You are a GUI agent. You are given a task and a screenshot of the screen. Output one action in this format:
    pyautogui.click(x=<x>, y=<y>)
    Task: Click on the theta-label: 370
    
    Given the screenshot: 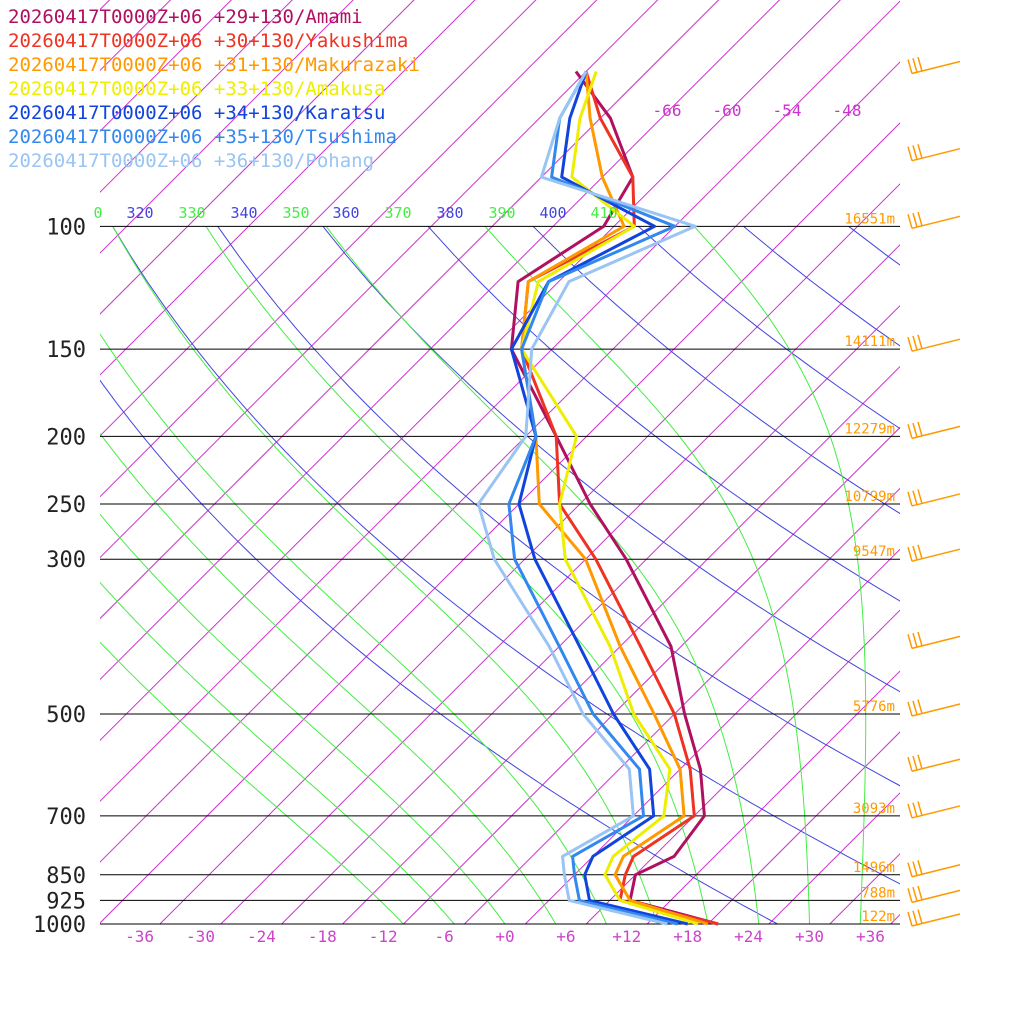 What is the action you would take?
    pyautogui.click(x=397, y=213)
    